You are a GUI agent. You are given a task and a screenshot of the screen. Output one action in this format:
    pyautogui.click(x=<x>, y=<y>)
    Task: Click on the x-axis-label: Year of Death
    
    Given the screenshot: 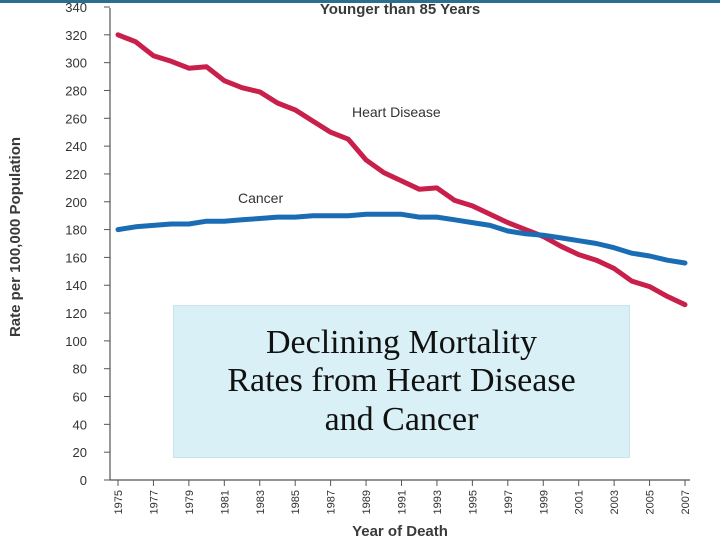 What is the action you would take?
    pyautogui.click(x=400, y=531)
    